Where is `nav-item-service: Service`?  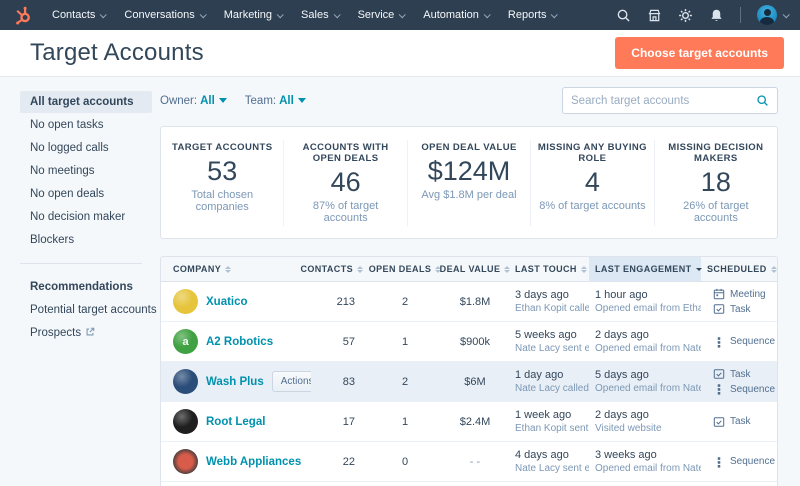
nav-item-service: Service is located at coordinates (382, 15).